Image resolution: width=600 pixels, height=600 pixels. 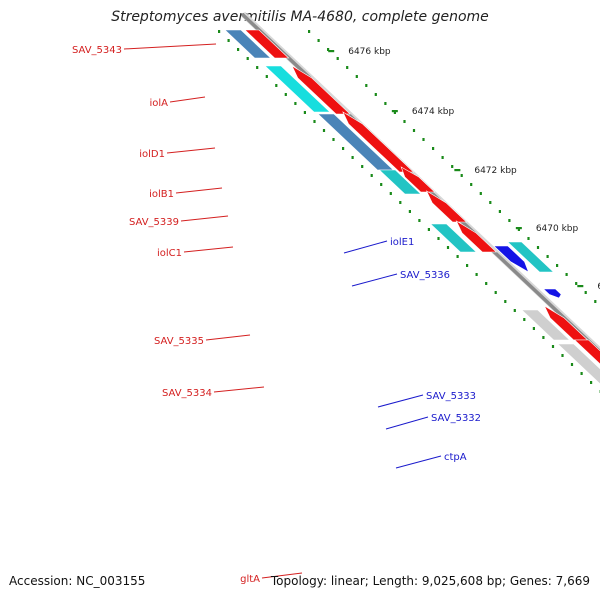 What do you see at coordinates (169, 253) in the screenshot?
I see `gene-label-text: iolC1` at bounding box center [169, 253].